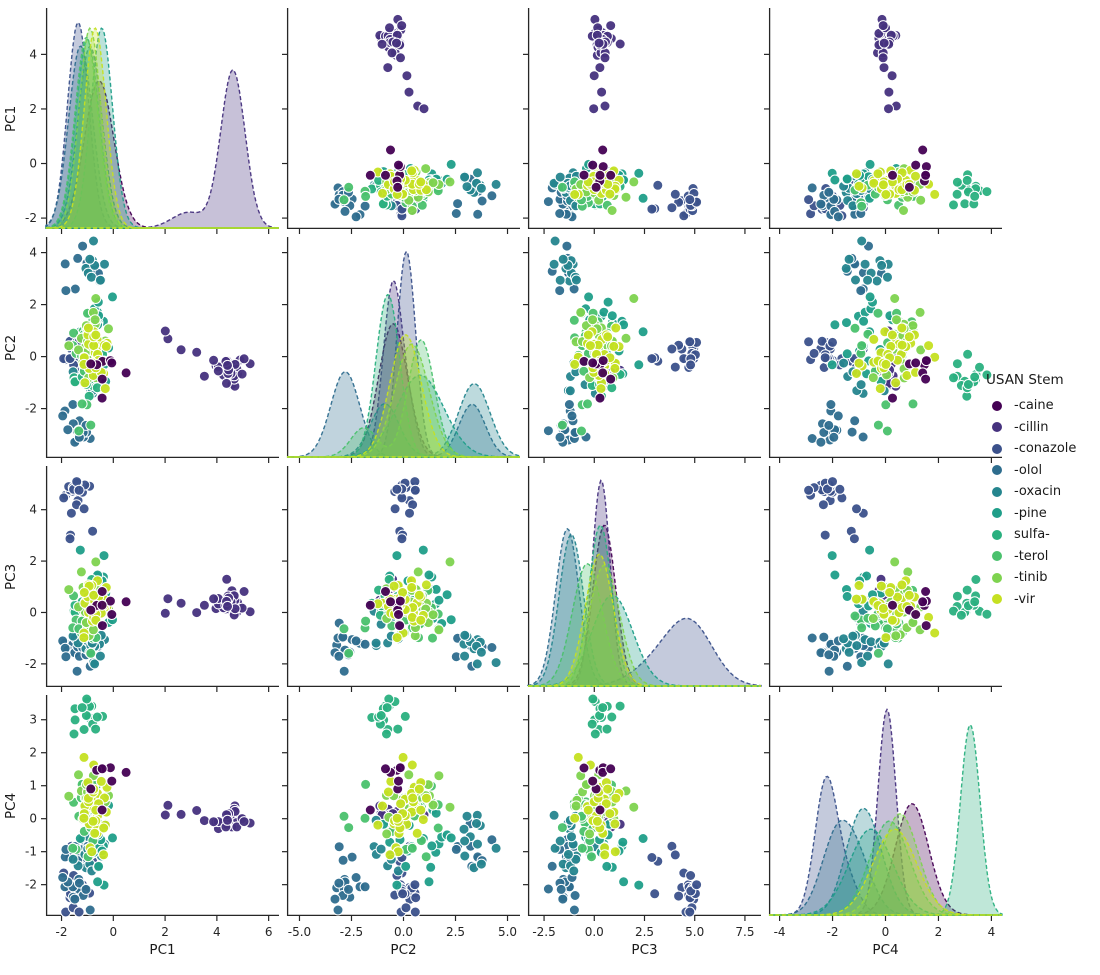  What do you see at coordinates (1042, 428) in the screenshot?
I see `legend-item--cillin: -cillin` at bounding box center [1042, 428].